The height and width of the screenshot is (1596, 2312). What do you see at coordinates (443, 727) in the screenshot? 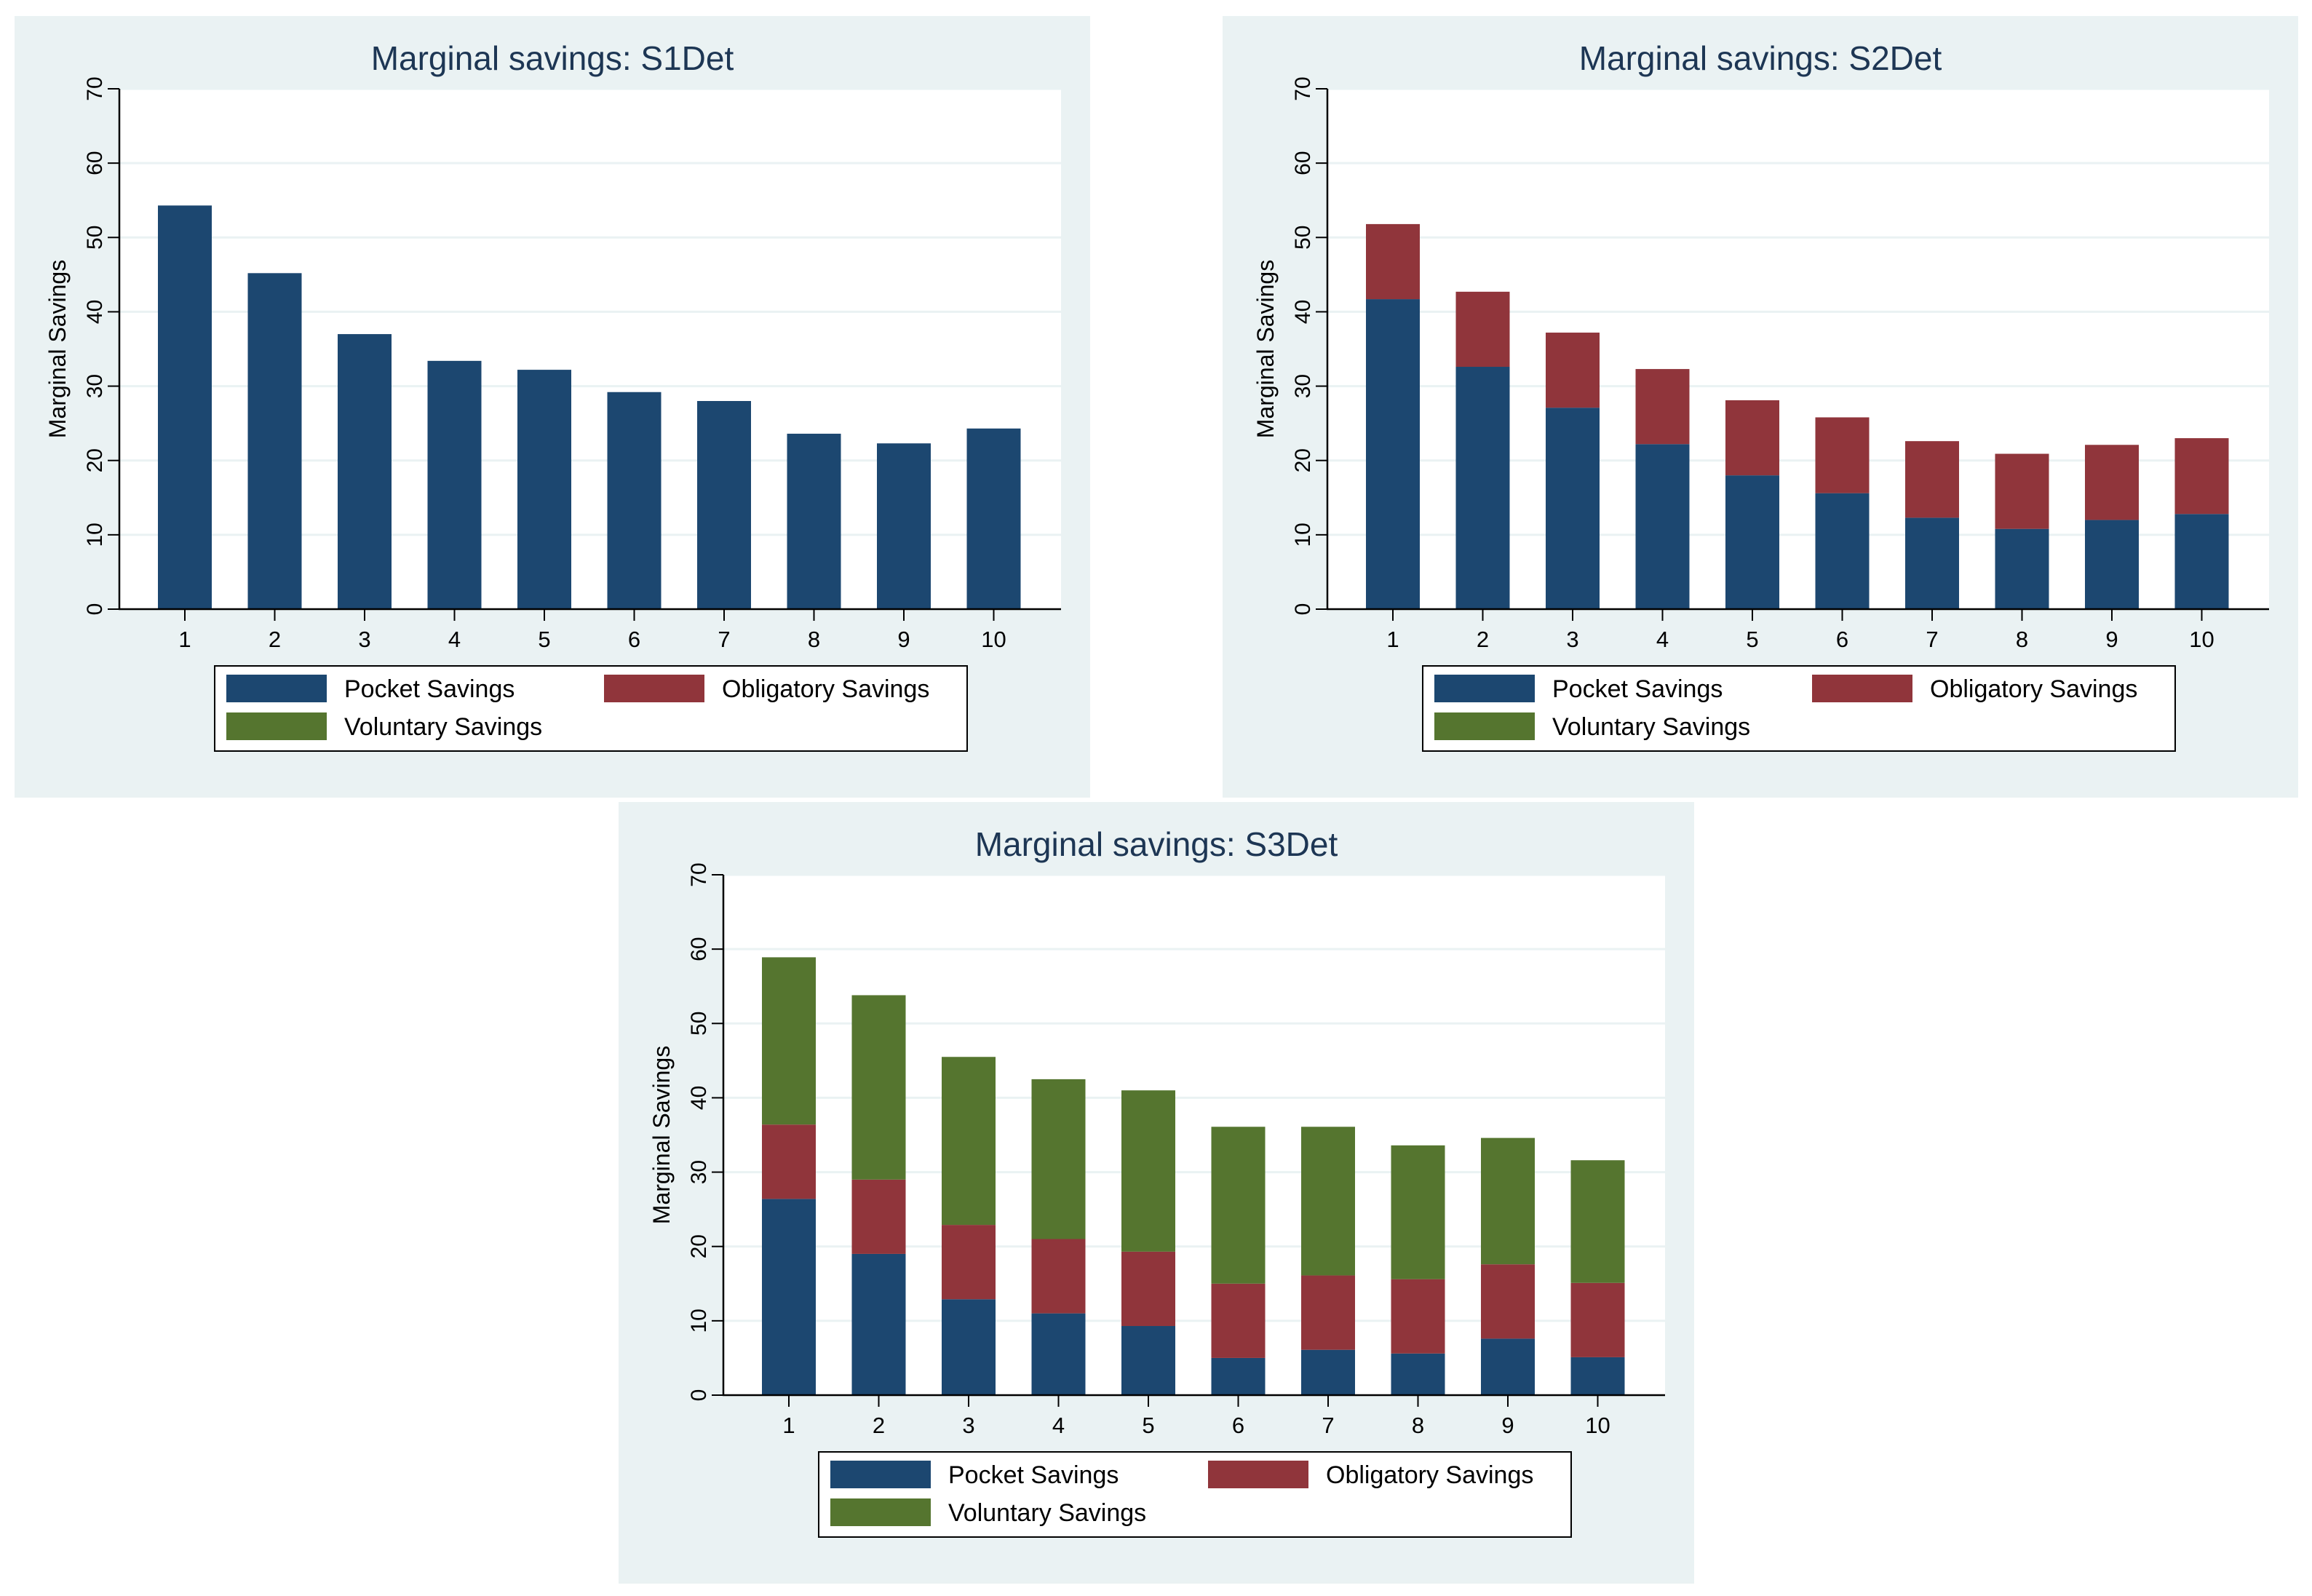
I see `legend-label-voluntary: Voluntary Savings` at bounding box center [443, 727].